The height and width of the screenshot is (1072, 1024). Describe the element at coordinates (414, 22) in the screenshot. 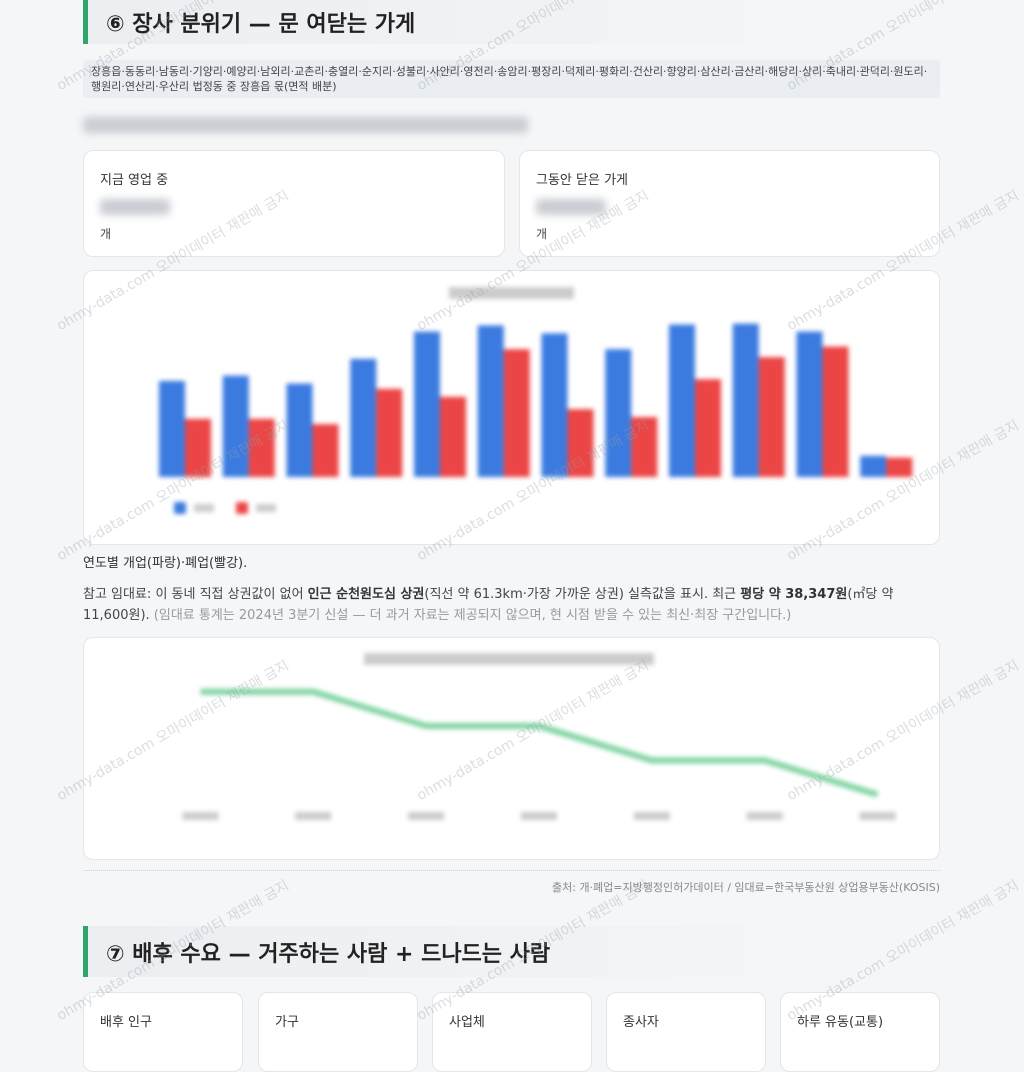

I see `section-title: ⑥ 장사 분위기 — 문 여닫는 가게` at that location.